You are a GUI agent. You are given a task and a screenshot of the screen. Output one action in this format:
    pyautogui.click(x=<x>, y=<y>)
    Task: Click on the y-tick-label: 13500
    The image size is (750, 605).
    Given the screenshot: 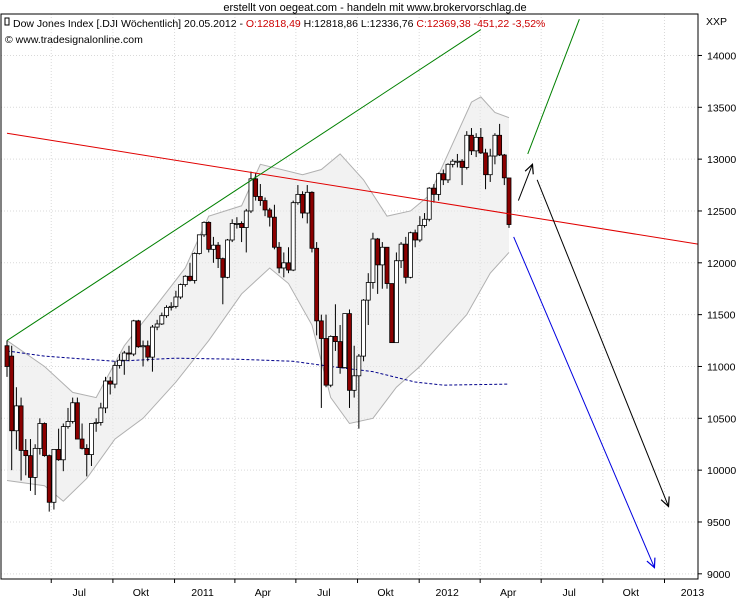 What is the action you would take?
    pyautogui.click(x=721, y=108)
    